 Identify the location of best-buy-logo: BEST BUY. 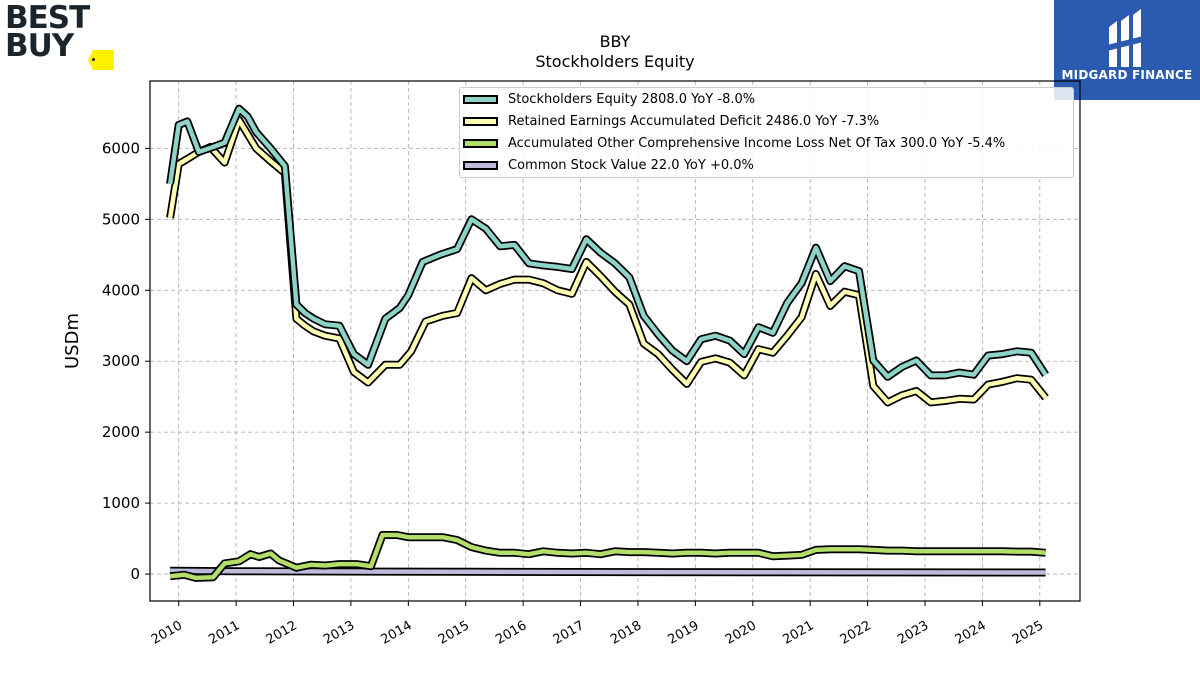
(60, 35).